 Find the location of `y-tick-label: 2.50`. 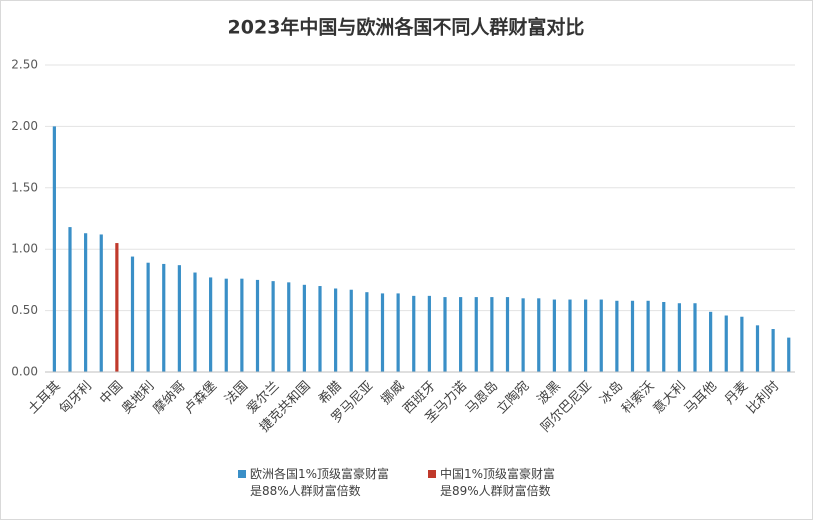

y-tick-label: 2.50 is located at coordinates (24, 65).